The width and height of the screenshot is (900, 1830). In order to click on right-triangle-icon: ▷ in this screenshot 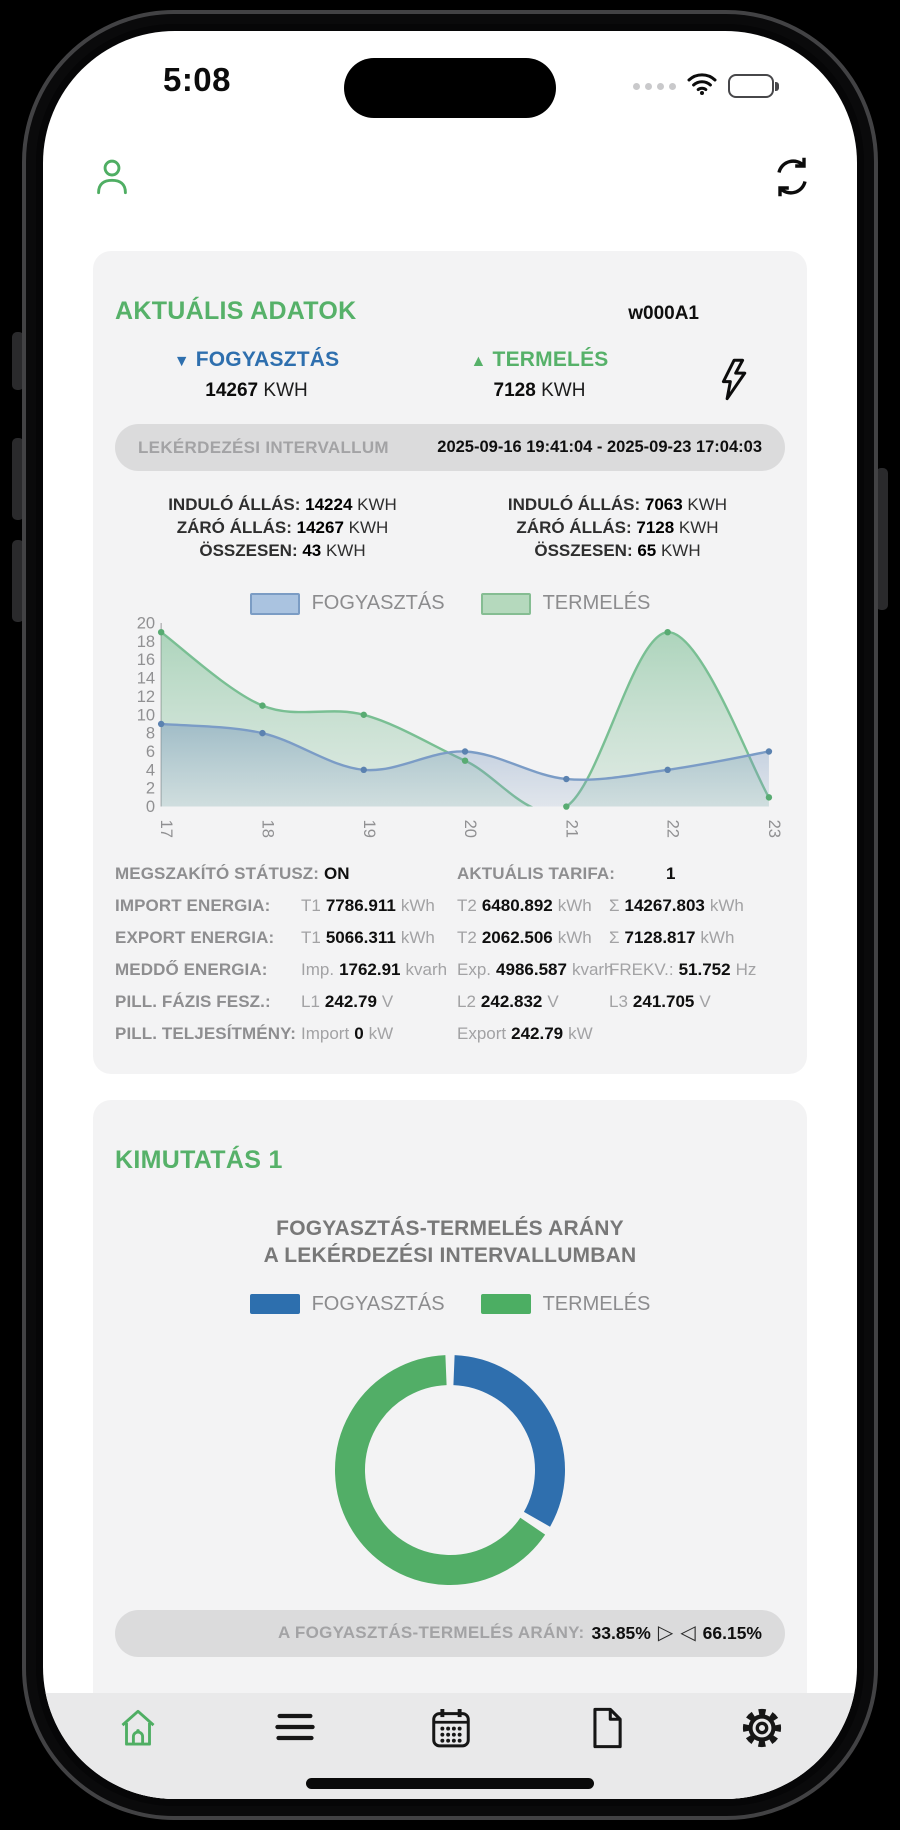, I will do `click(665, 1633)`.